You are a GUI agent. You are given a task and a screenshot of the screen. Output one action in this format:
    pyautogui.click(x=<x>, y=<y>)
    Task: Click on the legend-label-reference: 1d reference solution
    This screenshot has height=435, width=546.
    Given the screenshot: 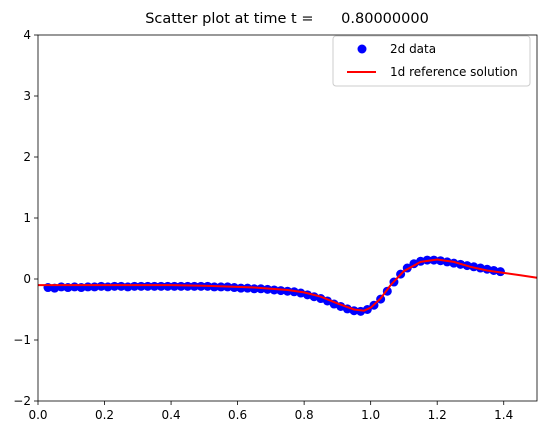 What is the action you would take?
    pyautogui.click(x=454, y=72)
    